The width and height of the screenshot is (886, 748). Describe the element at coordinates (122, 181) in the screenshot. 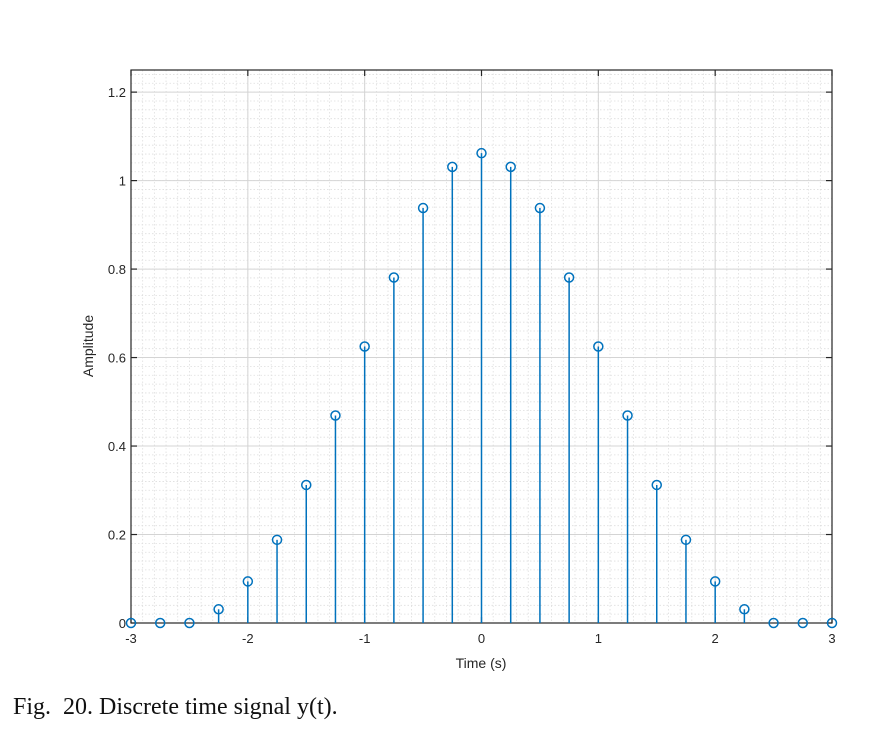

I see `y-tick-label: 1` at that location.